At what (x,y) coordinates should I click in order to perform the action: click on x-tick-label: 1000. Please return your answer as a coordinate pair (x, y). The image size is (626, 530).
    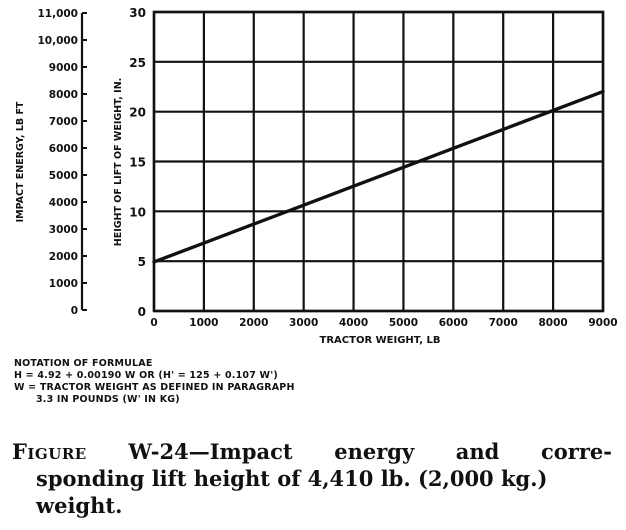
    Looking at the image, I should click on (203, 323).